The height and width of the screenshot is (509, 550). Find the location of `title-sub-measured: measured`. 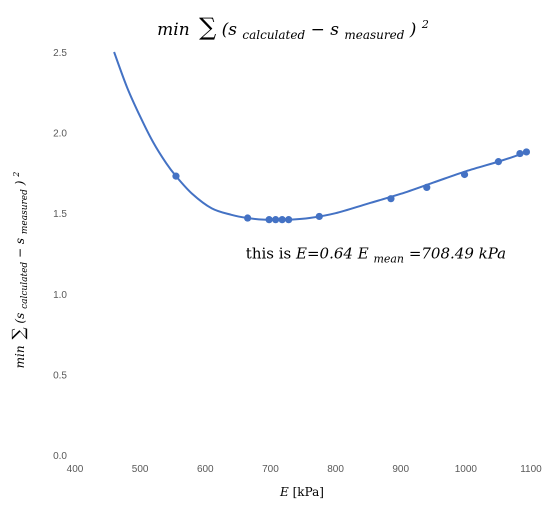

title-sub-measured: measured is located at coordinates (374, 35).